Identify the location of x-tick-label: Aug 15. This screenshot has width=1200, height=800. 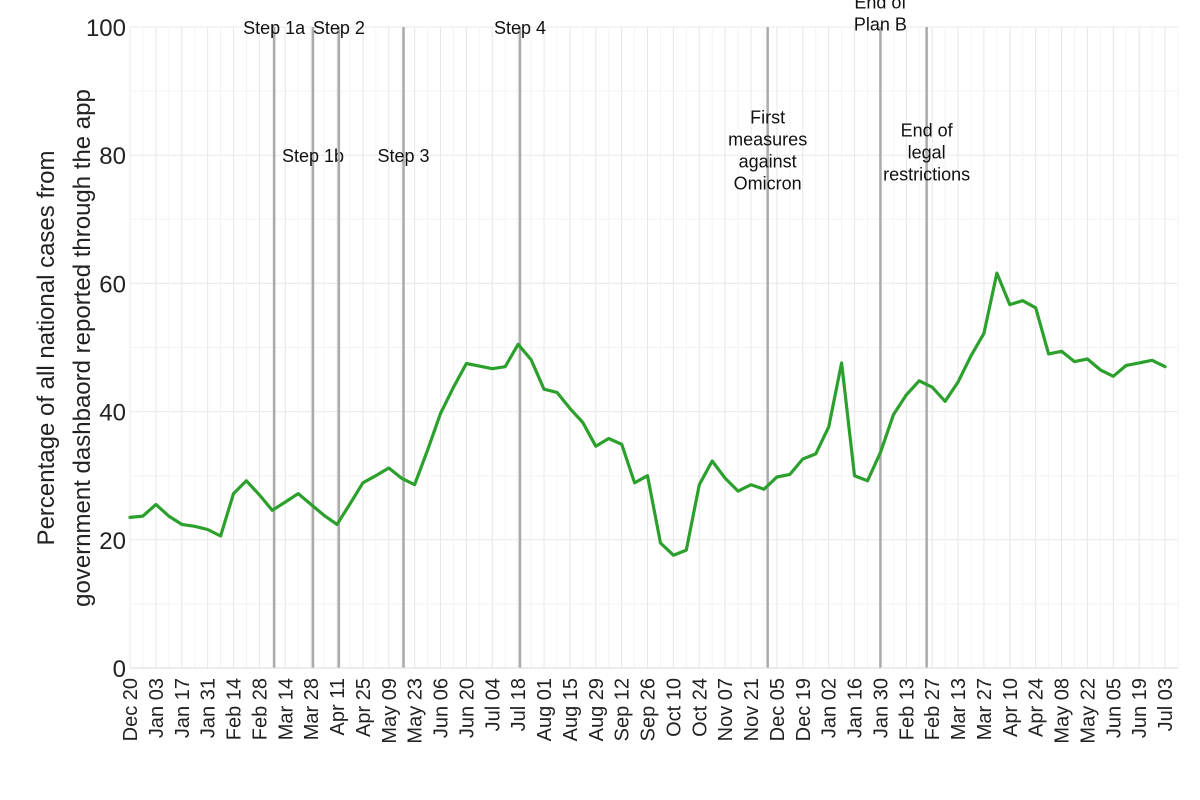
(571, 709).